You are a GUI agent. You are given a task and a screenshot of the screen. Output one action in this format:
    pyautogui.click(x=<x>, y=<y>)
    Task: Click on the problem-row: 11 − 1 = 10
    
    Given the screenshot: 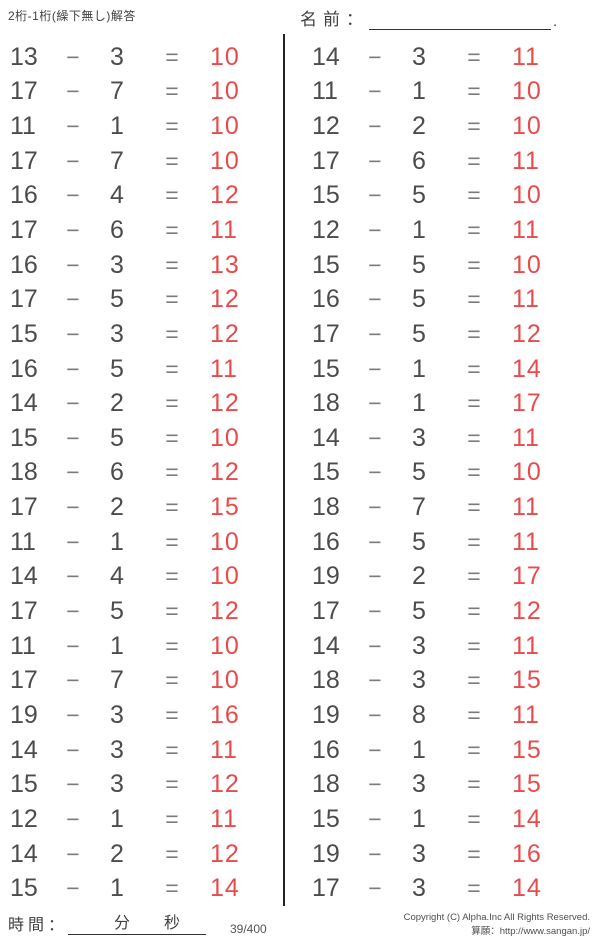 What is the action you would take?
    pyautogui.click(x=141, y=542)
    